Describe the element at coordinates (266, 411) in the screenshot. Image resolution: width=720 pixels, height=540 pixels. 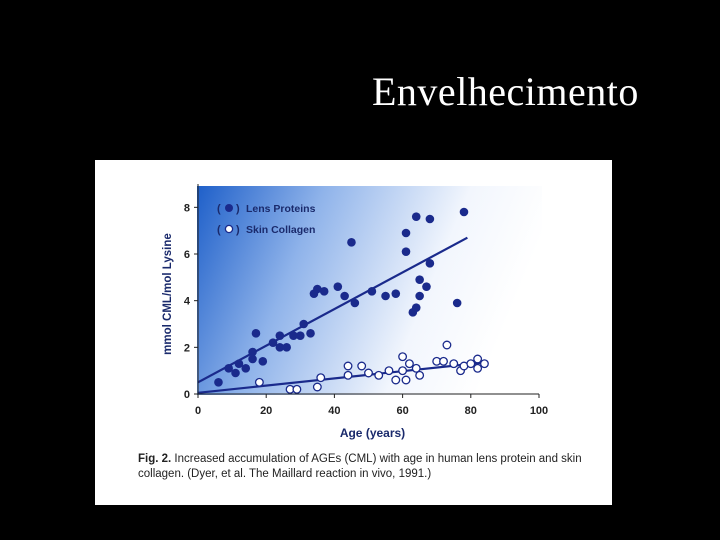
I see `x-tick-label: 20` at that location.